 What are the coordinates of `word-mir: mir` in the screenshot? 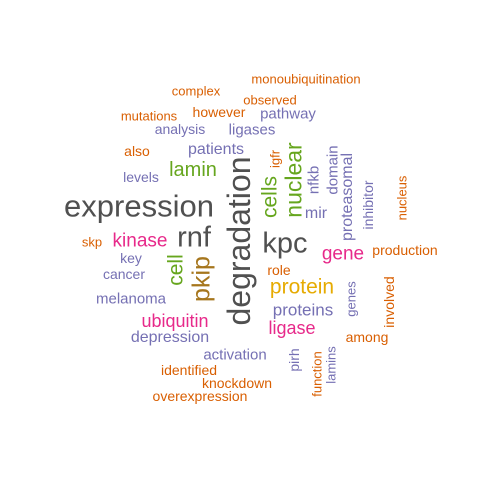 It's located at (316, 213).